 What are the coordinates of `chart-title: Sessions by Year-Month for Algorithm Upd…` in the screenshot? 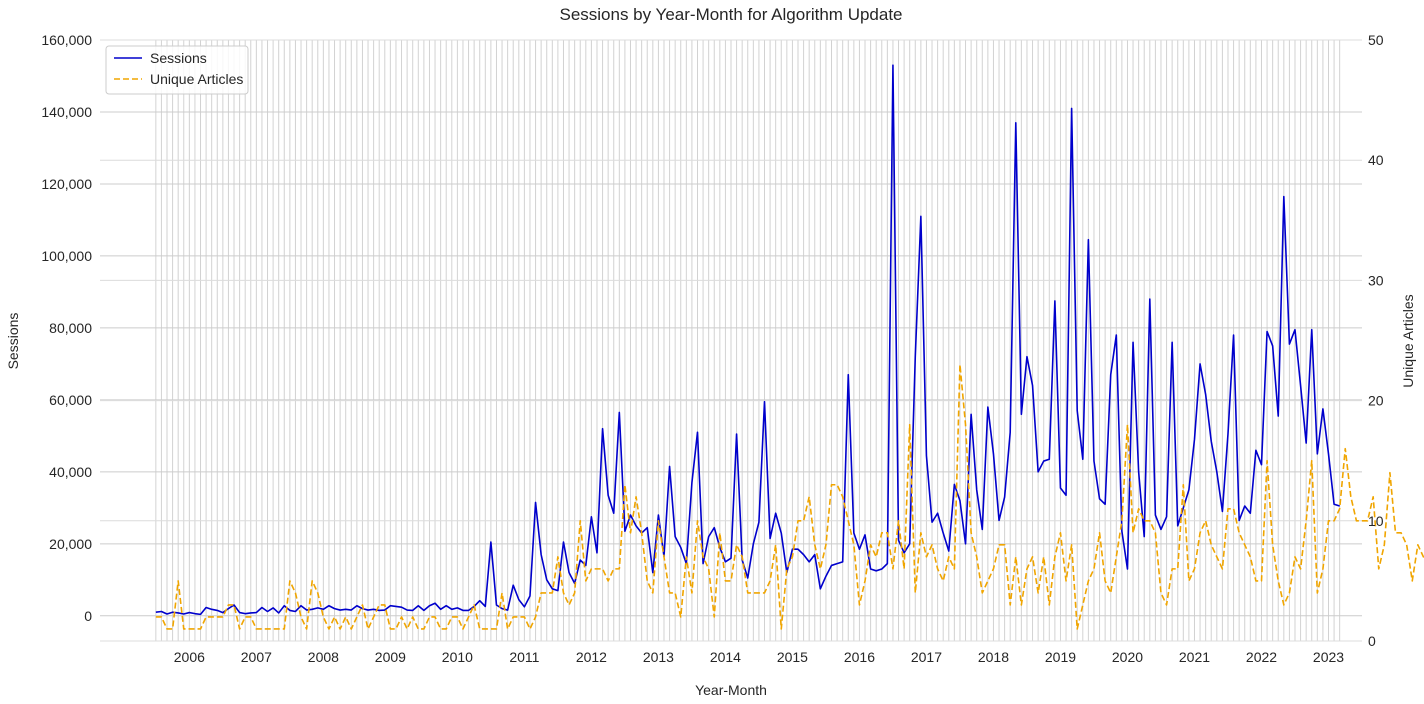 It's located at (730, 14).